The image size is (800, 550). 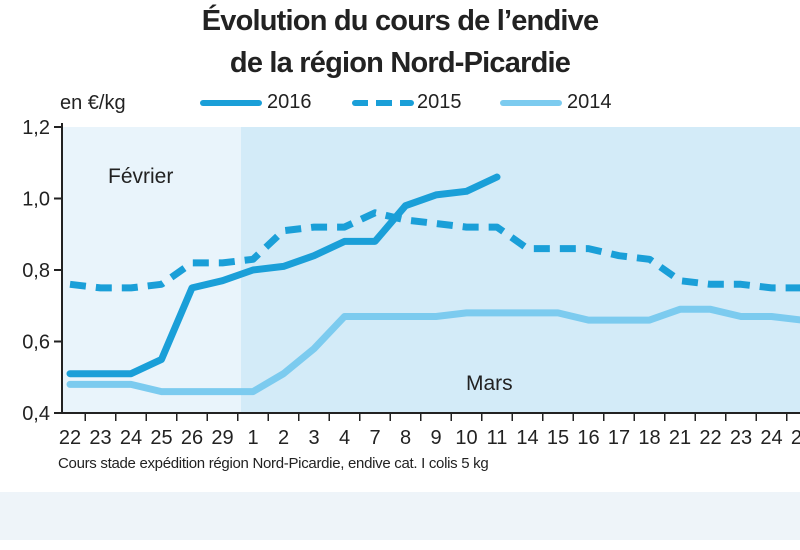 What do you see at coordinates (435, 438) in the screenshot?
I see `x-tick-label: 9` at bounding box center [435, 438].